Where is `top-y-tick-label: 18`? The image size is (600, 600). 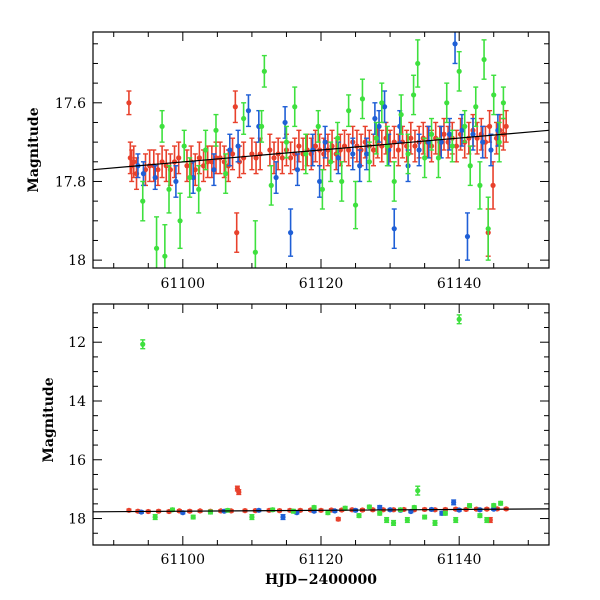
top-y-tick-label: 18 is located at coordinates (77, 261).